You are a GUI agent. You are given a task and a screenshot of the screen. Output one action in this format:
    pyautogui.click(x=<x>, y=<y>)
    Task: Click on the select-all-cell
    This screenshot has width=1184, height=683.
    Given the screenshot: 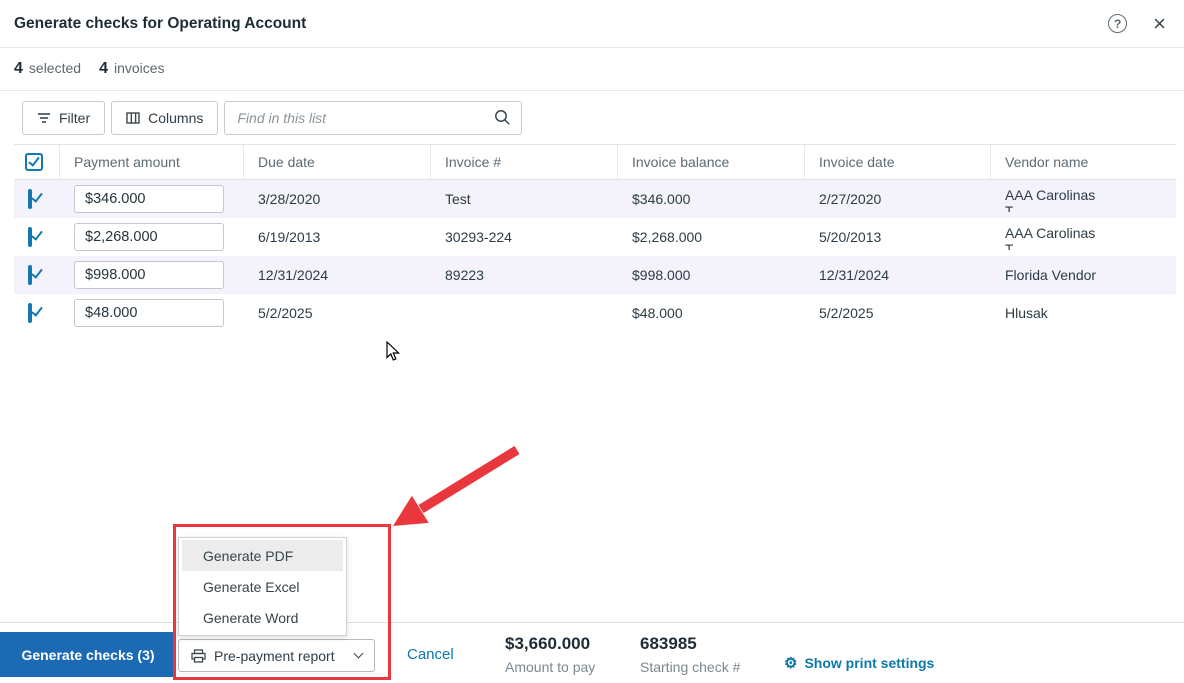 What is the action you would take?
    pyautogui.click(x=37, y=162)
    